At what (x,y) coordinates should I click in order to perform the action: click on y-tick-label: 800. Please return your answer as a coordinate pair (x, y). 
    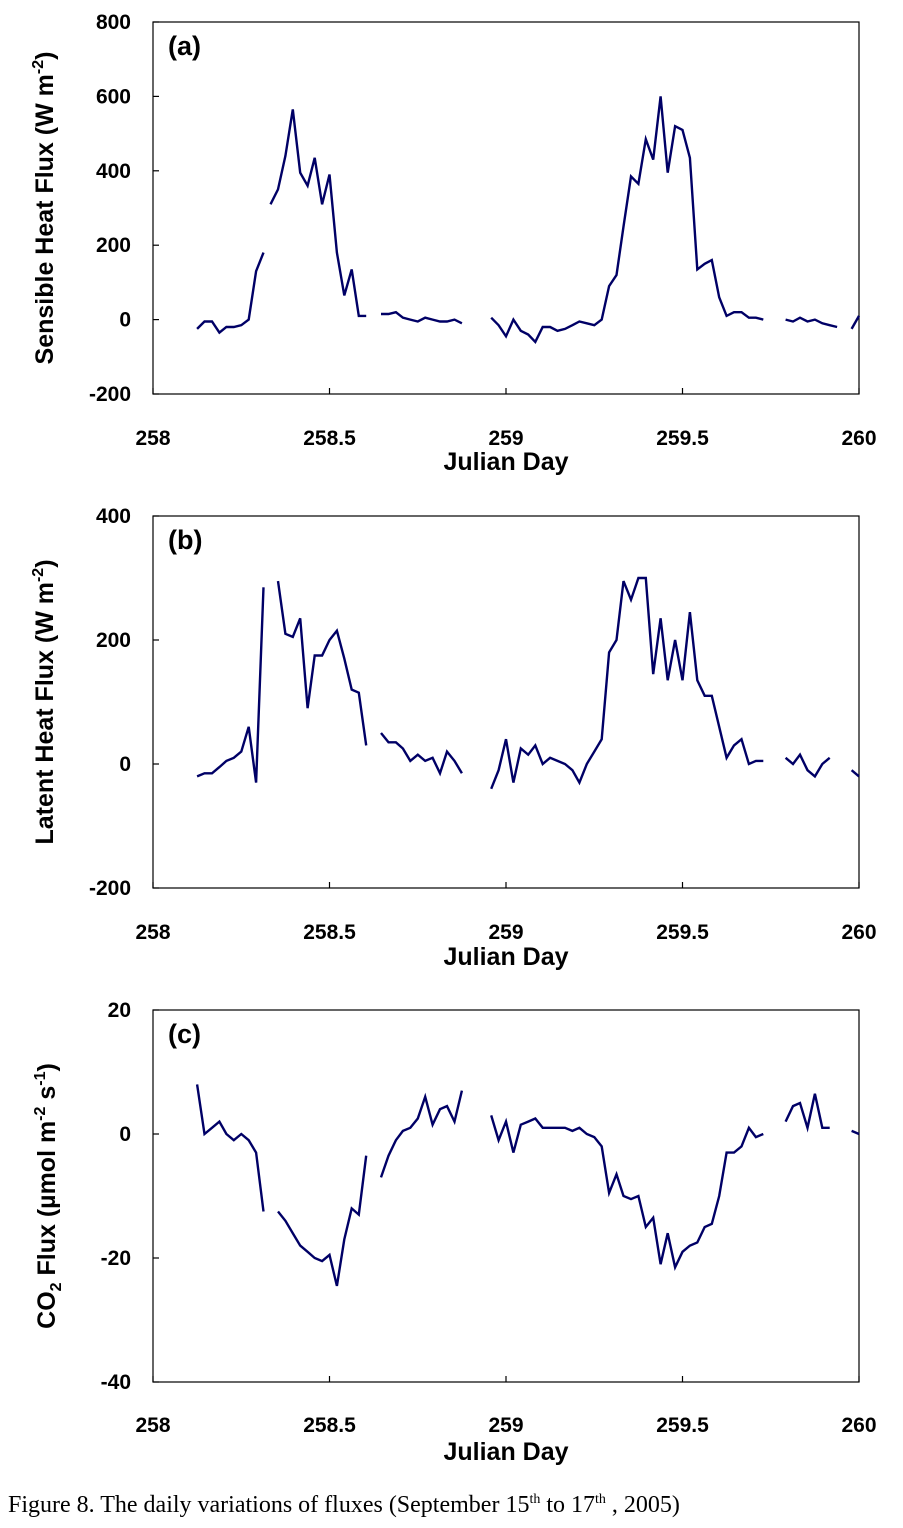
    Looking at the image, I should click on (113, 22).